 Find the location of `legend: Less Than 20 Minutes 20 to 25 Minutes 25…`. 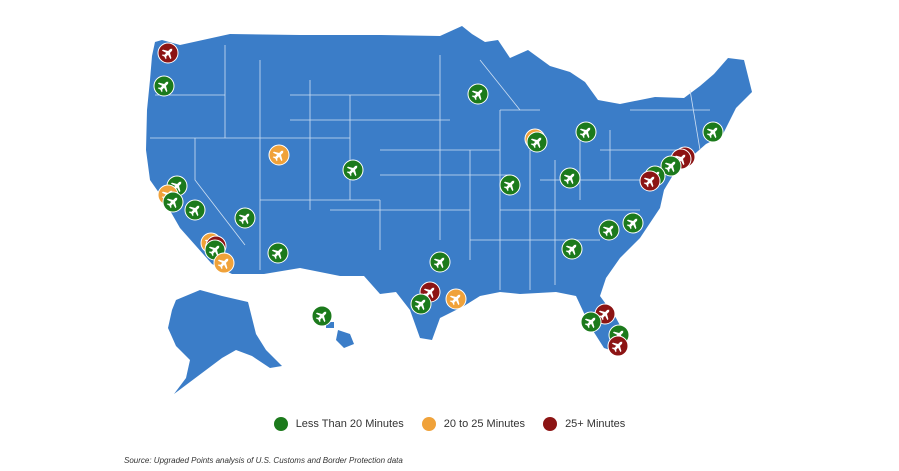

legend: Less Than 20 Minutes 20 to 25 Minutes 25… is located at coordinates (449, 424).